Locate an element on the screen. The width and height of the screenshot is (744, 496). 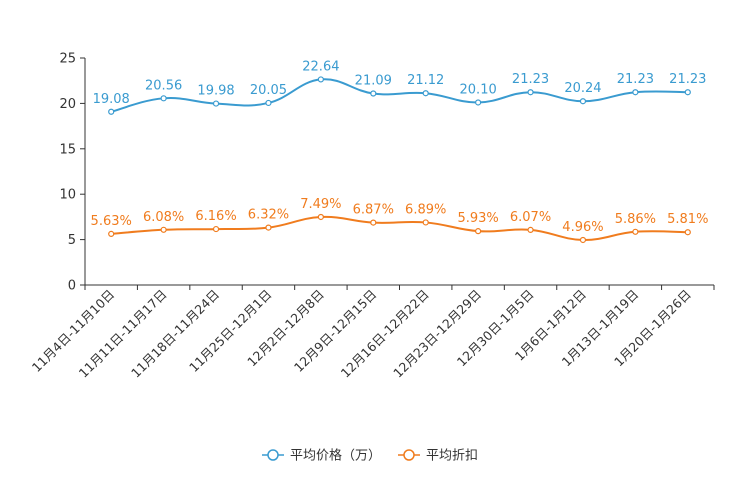
data-label: 22.64 is located at coordinates (320, 66).